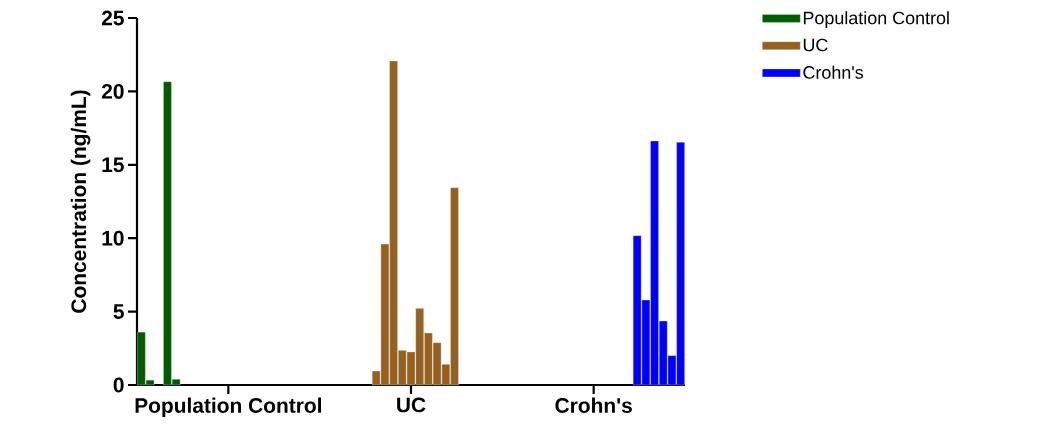  What do you see at coordinates (112, 18) in the screenshot?
I see `y-tick-label: 25` at bounding box center [112, 18].